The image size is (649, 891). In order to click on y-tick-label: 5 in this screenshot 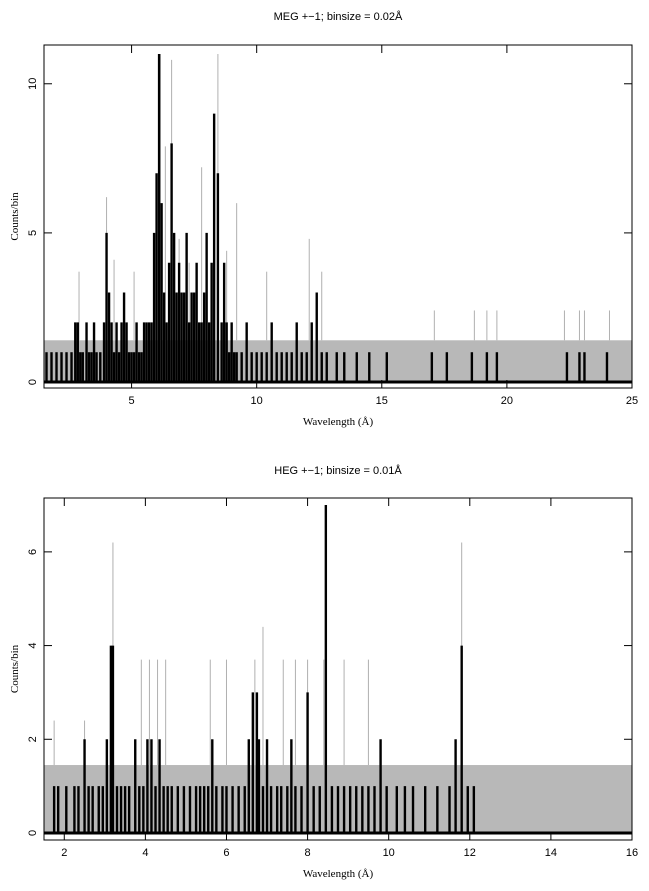, I will do `click(33, 233)`.